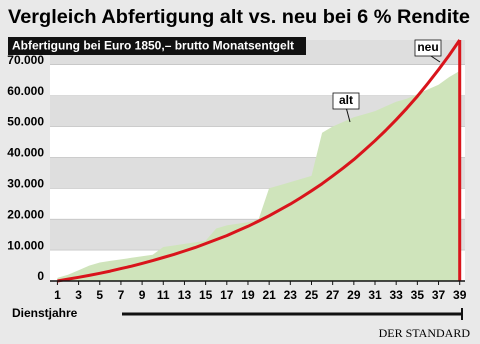  What do you see at coordinates (333, 295) in the screenshot?
I see `x-tick-label: 27` at bounding box center [333, 295].